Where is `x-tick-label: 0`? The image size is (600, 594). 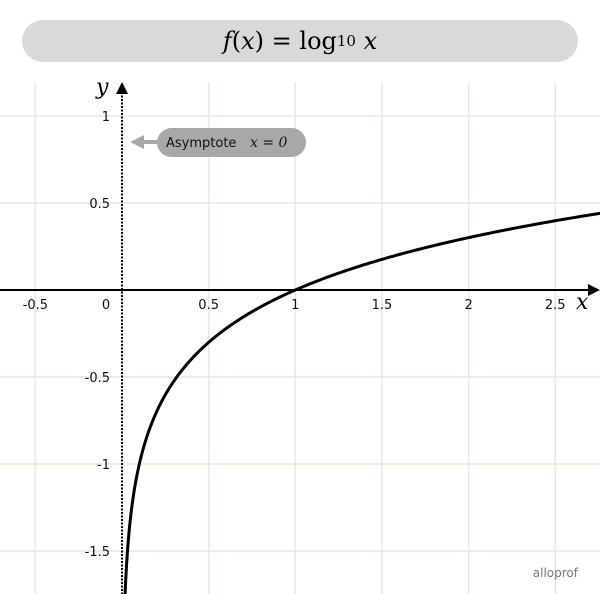
x-tick-label: 0 is located at coordinates (106, 305).